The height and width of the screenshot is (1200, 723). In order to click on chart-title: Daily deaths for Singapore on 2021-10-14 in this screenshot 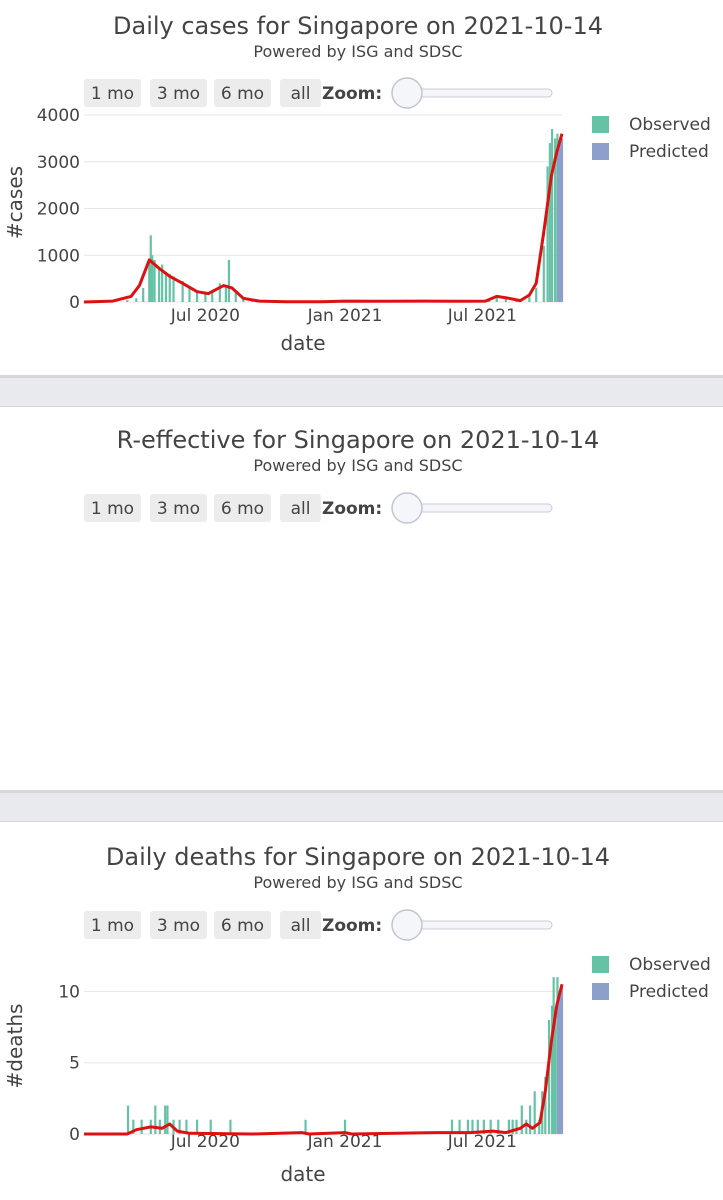, I will do `click(358, 857)`.